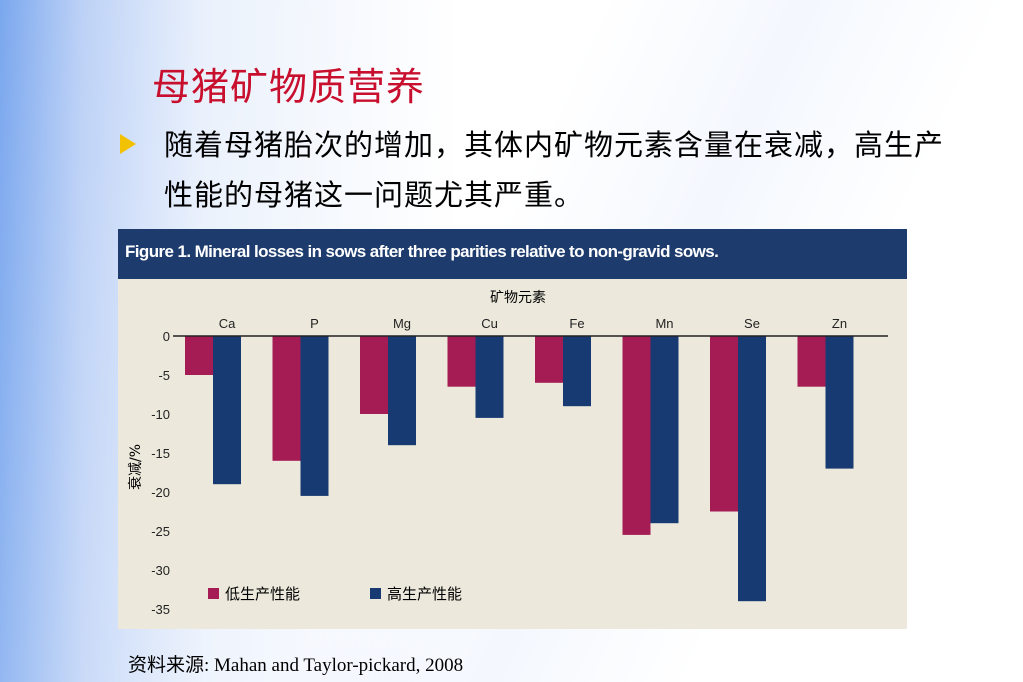  Describe the element at coordinates (518, 298) in the screenshot. I see `x-axis-title: 矿物元素` at that location.